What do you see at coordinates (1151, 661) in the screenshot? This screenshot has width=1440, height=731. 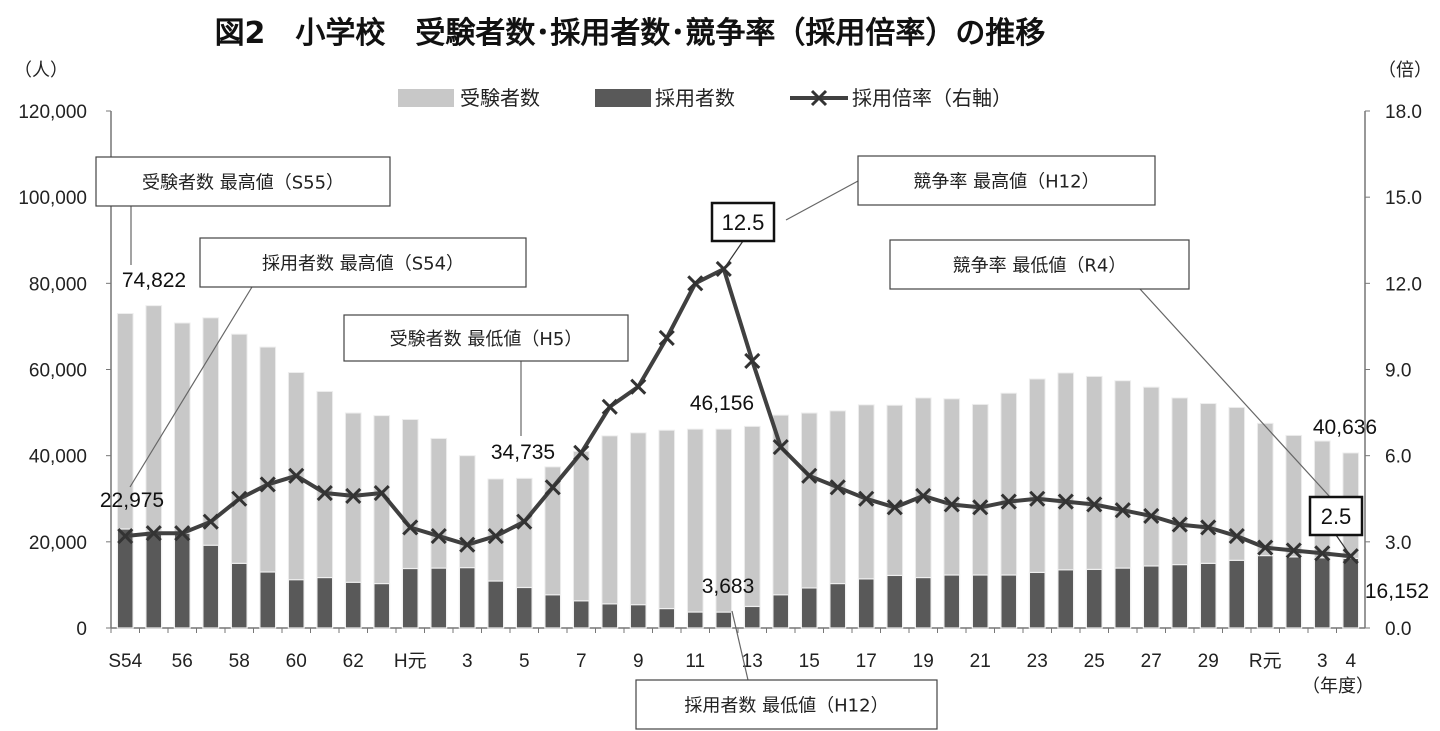 I see `x-tick-label: 27` at bounding box center [1151, 661].